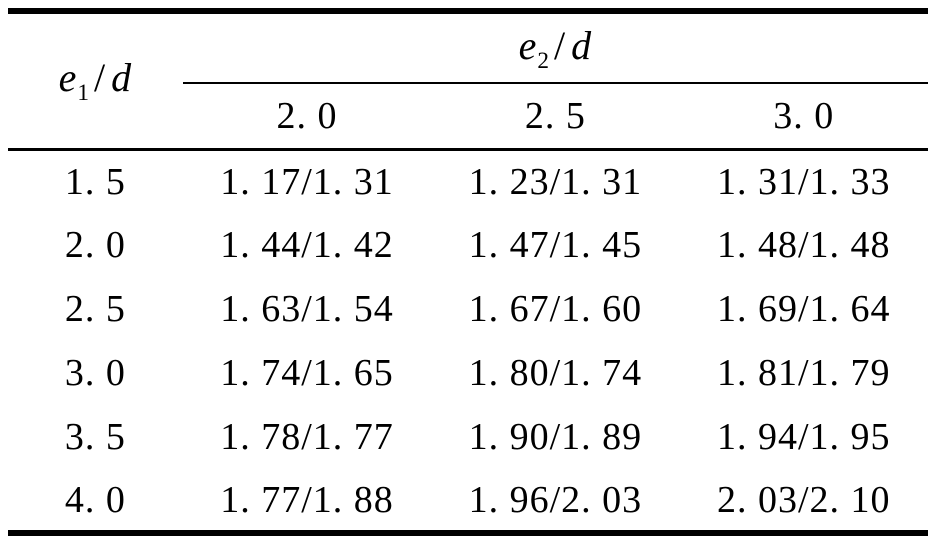  I want to click on column-variable-header: e2/d, so click(555, 47).